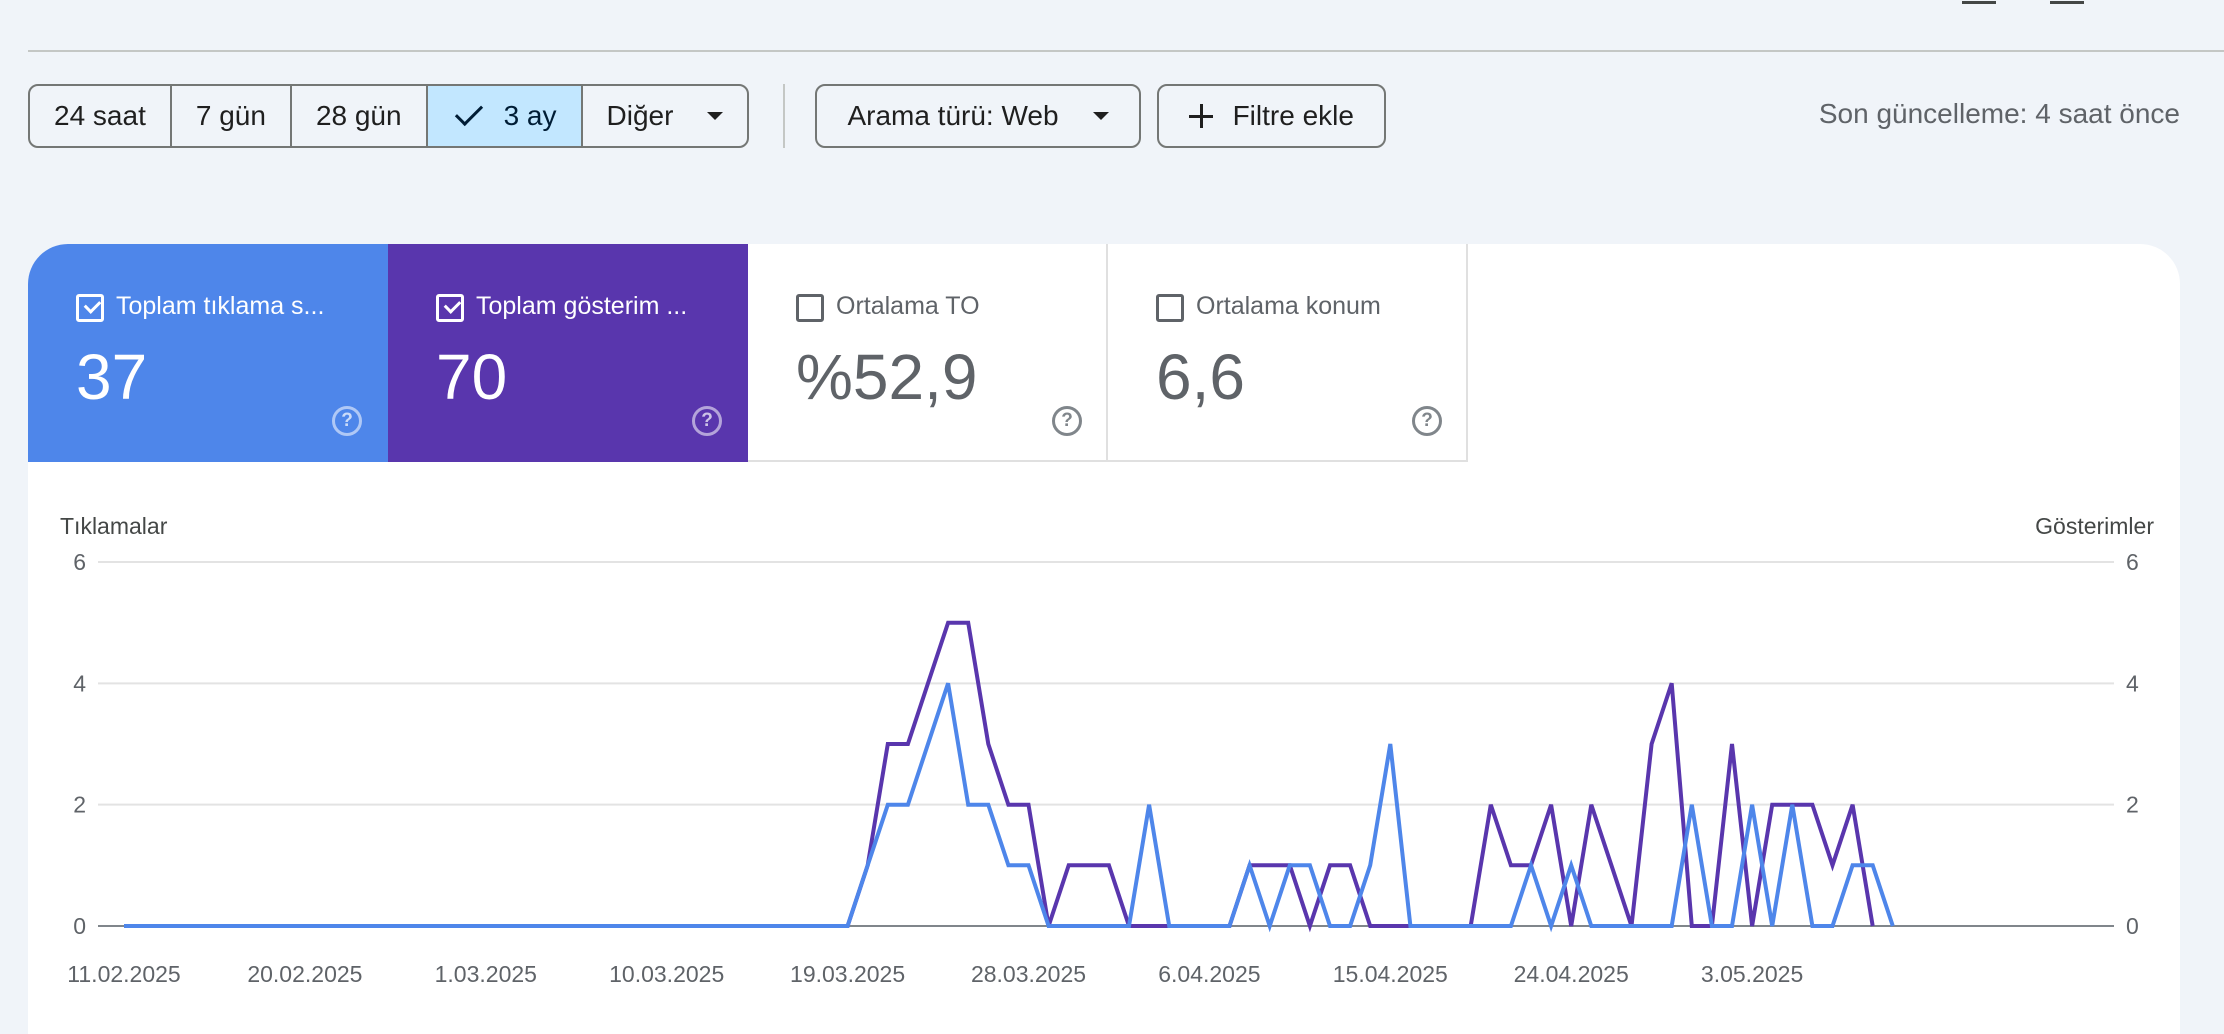 The width and height of the screenshot is (2224, 1034). I want to click on more-icon, so click(2067, 2).